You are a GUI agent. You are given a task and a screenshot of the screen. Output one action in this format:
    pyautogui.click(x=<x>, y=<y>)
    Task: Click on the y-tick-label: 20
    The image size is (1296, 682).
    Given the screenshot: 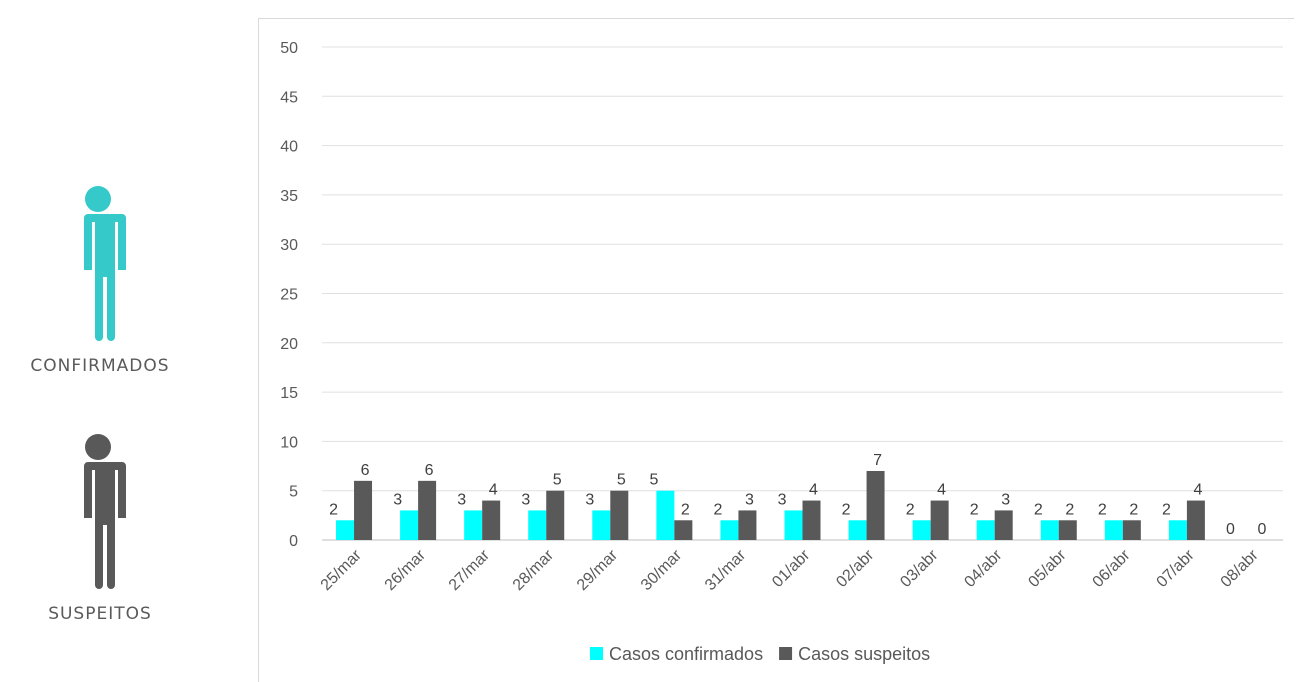 What is the action you would take?
    pyautogui.click(x=289, y=344)
    